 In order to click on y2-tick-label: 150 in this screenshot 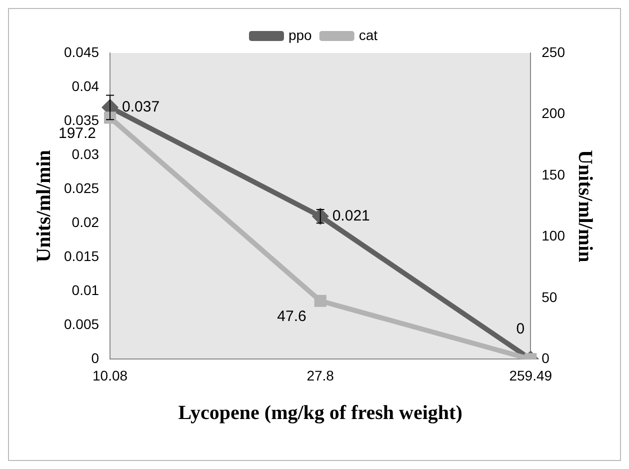, I will do `click(554, 174)`.